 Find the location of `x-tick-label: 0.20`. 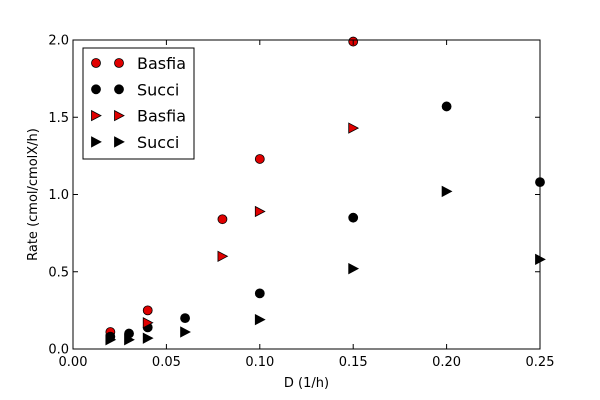

x-tick-label: 0.20 is located at coordinates (446, 362).